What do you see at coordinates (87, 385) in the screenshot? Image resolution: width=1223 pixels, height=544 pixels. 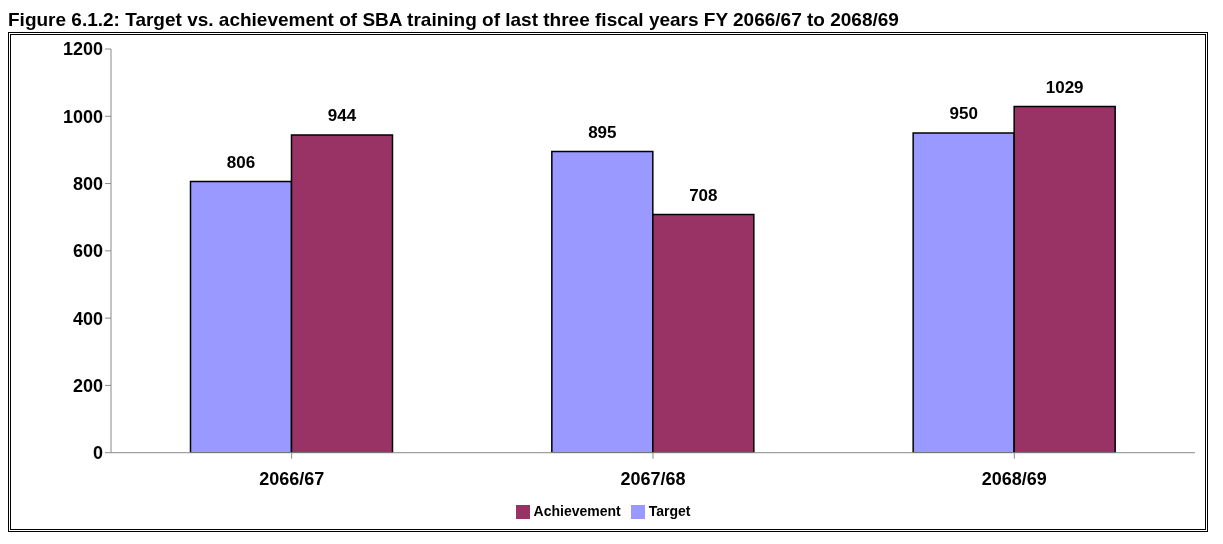 I see `y-tick-label: 200` at bounding box center [87, 385].